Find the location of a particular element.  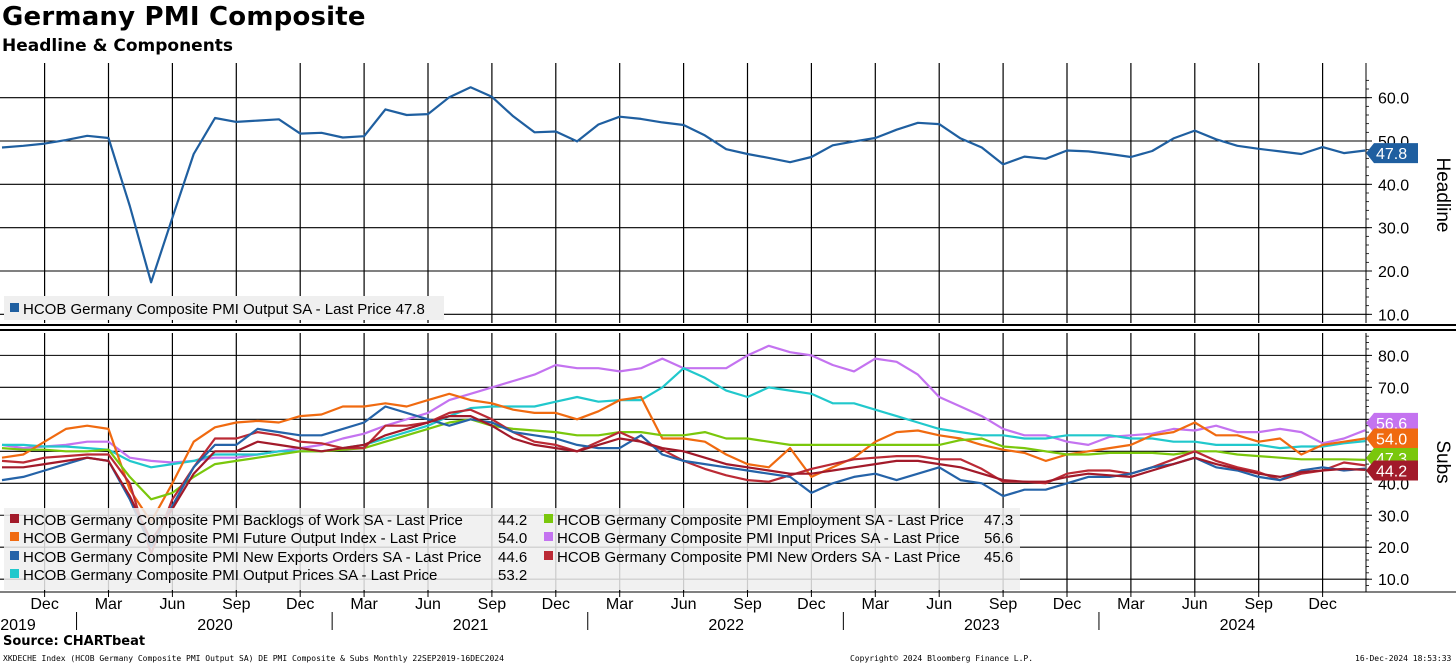

x-tick-label-3: Sep is located at coordinates (236, 604).